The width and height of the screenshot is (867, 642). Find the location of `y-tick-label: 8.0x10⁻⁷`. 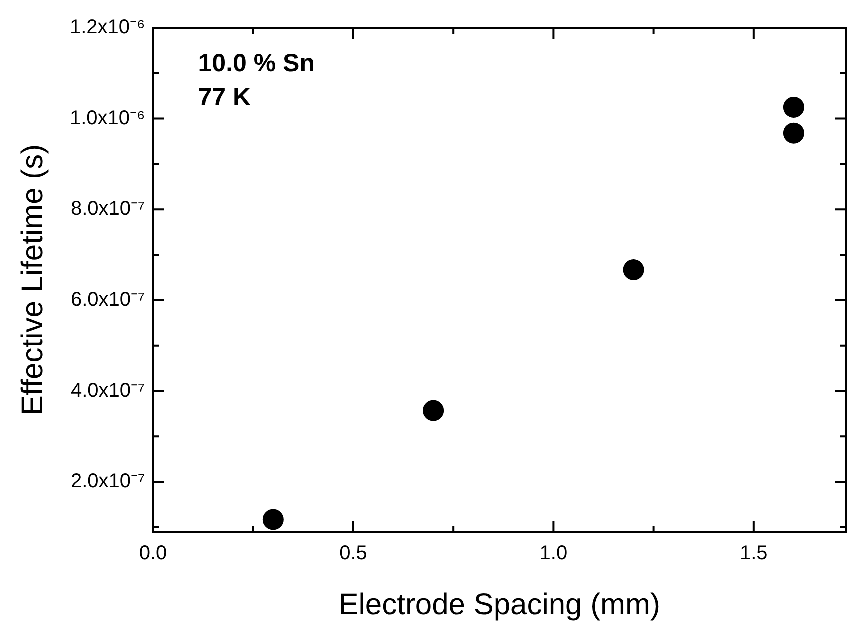

y-tick-label: 8.0x10⁻⁷ is located at coordinates (108, 209).